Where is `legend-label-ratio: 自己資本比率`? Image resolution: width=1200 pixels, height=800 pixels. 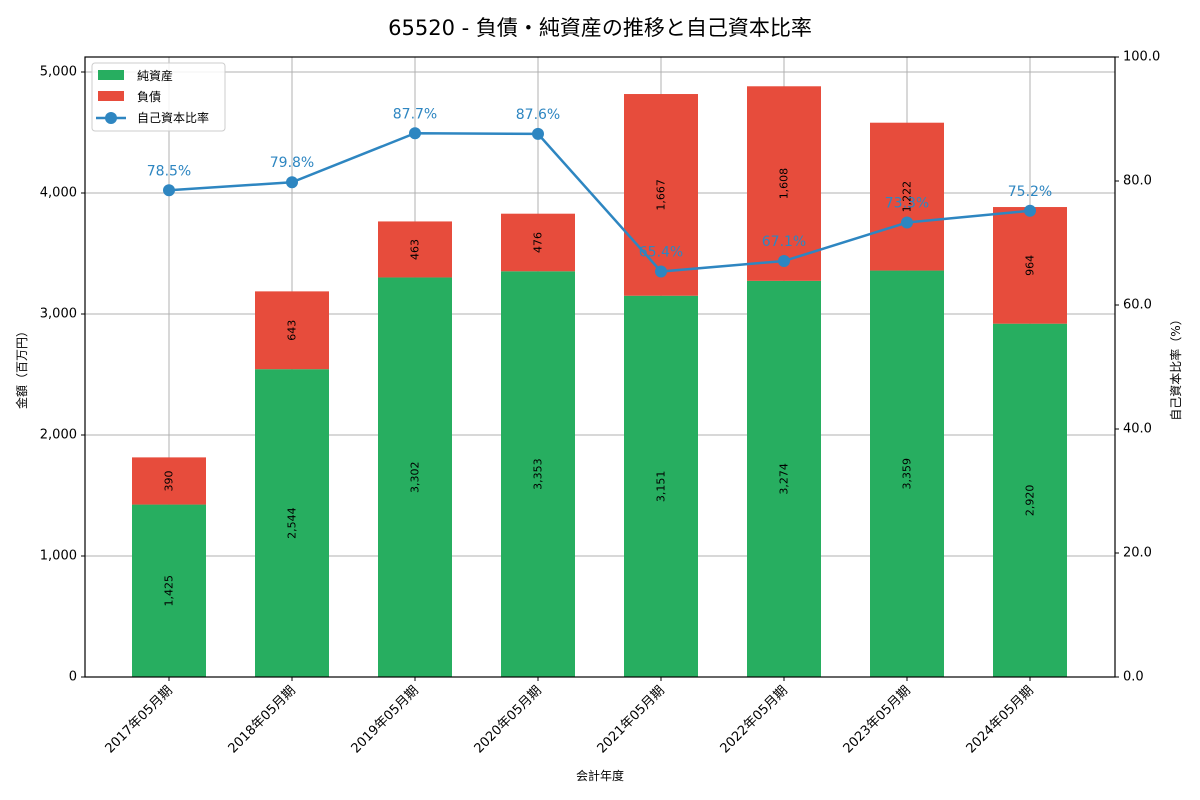
legend-label-ratio: 自己資本比率 is located at coordinates (173, 117).